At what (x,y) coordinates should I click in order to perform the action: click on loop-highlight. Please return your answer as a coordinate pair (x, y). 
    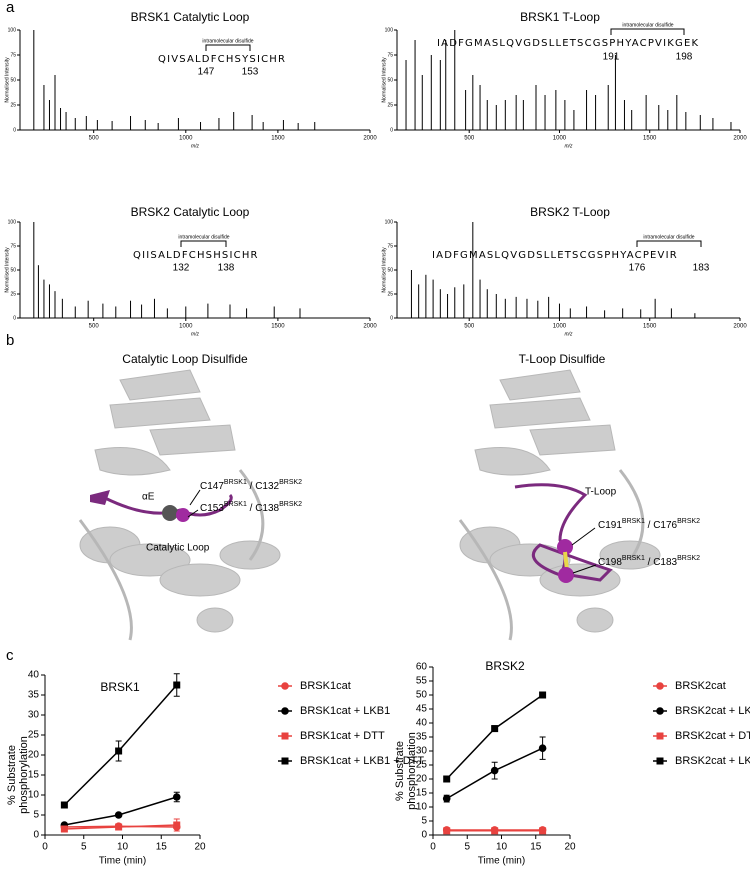
    Looking at the image, I should click on (351, 533).